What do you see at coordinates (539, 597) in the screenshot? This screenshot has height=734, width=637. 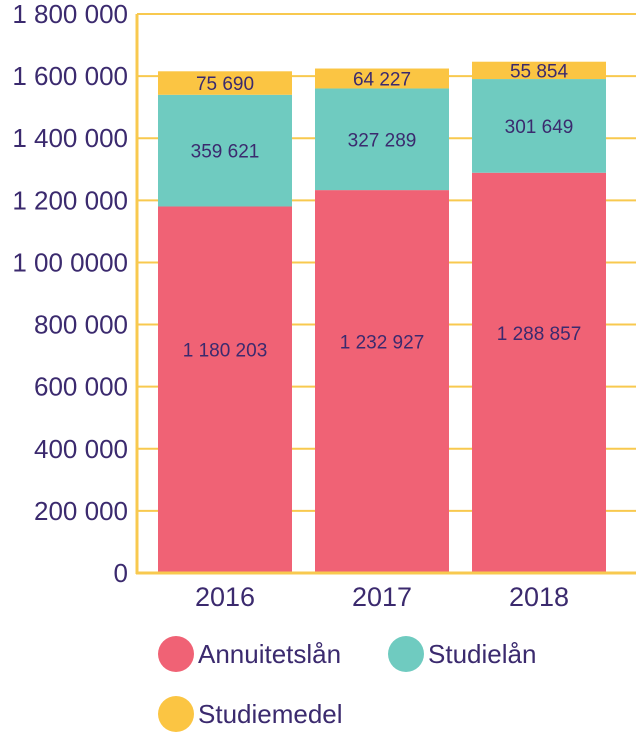 I see `x-tick-label: 2018` at bounding box center [539, 597].